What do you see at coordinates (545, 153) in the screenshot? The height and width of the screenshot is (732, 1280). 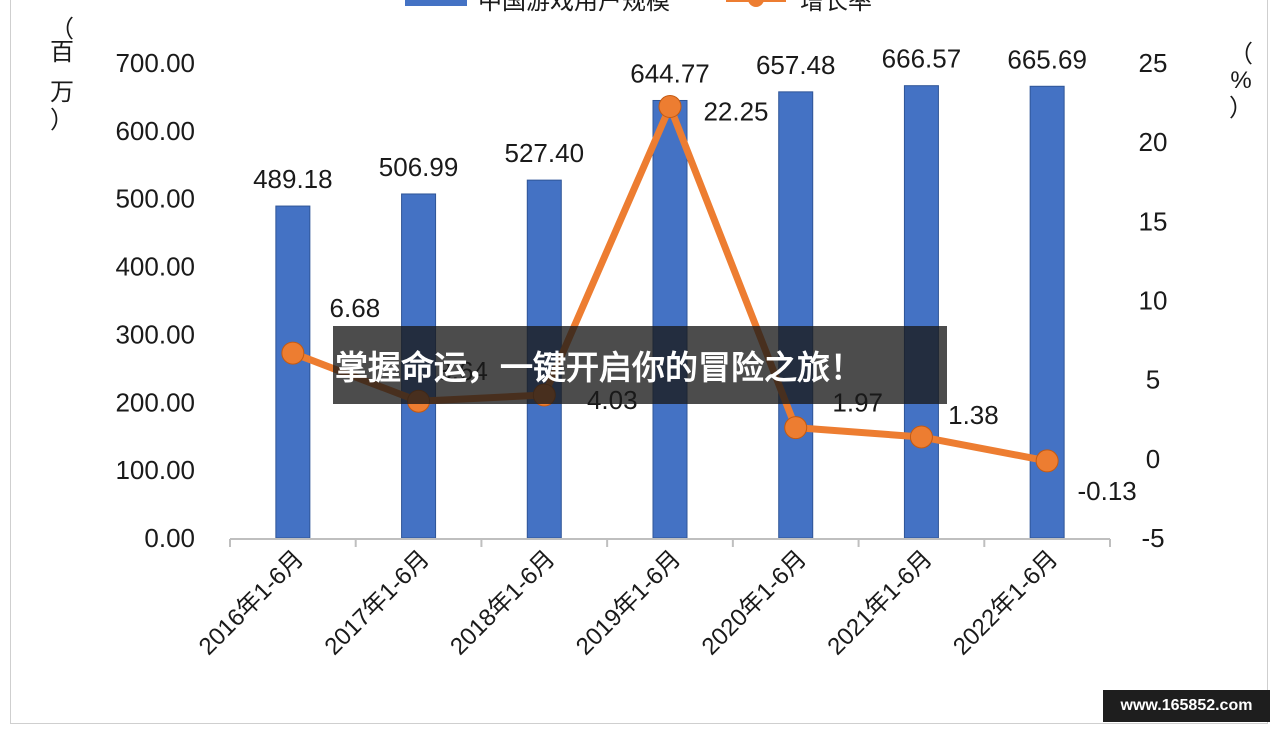 I see `bar-data-label: 527.40` at bounding box center [545, 153].